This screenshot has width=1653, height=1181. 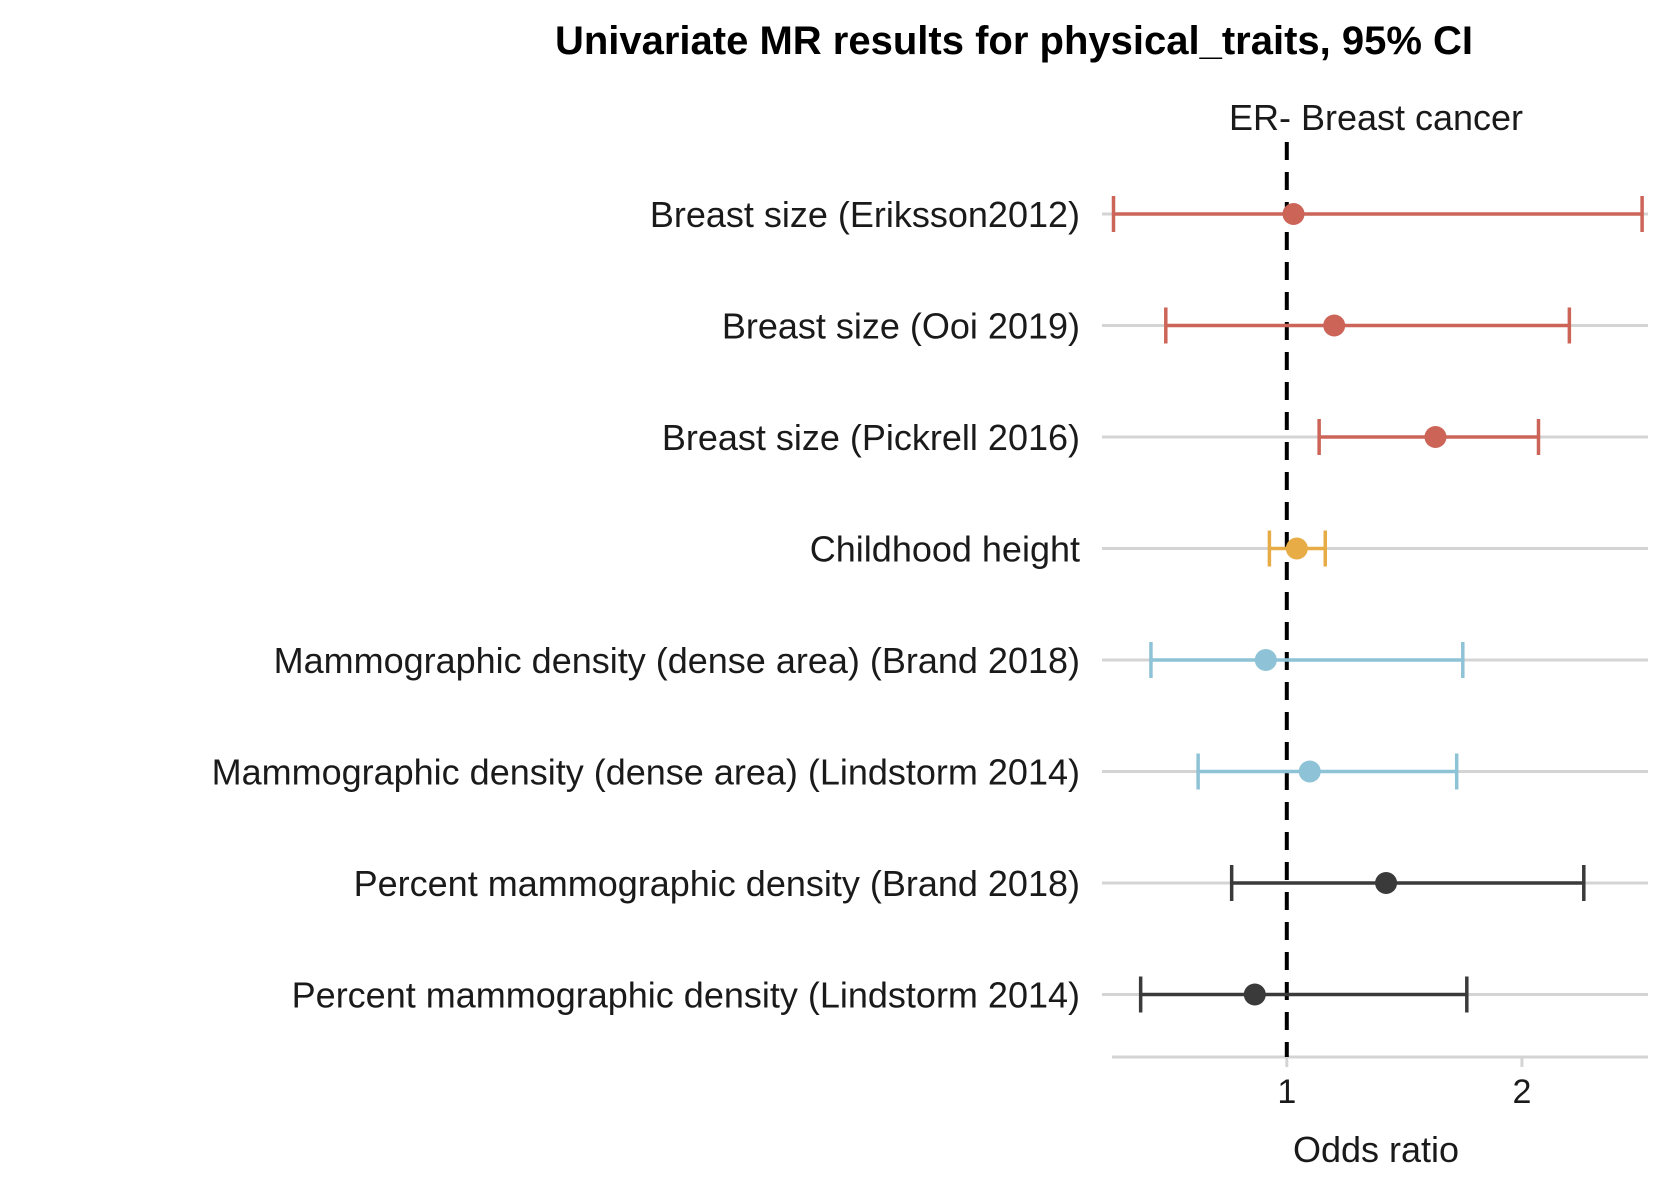 I want to click on row-label: Breast size (Pickrell 2016), so click(x=871, y=437).